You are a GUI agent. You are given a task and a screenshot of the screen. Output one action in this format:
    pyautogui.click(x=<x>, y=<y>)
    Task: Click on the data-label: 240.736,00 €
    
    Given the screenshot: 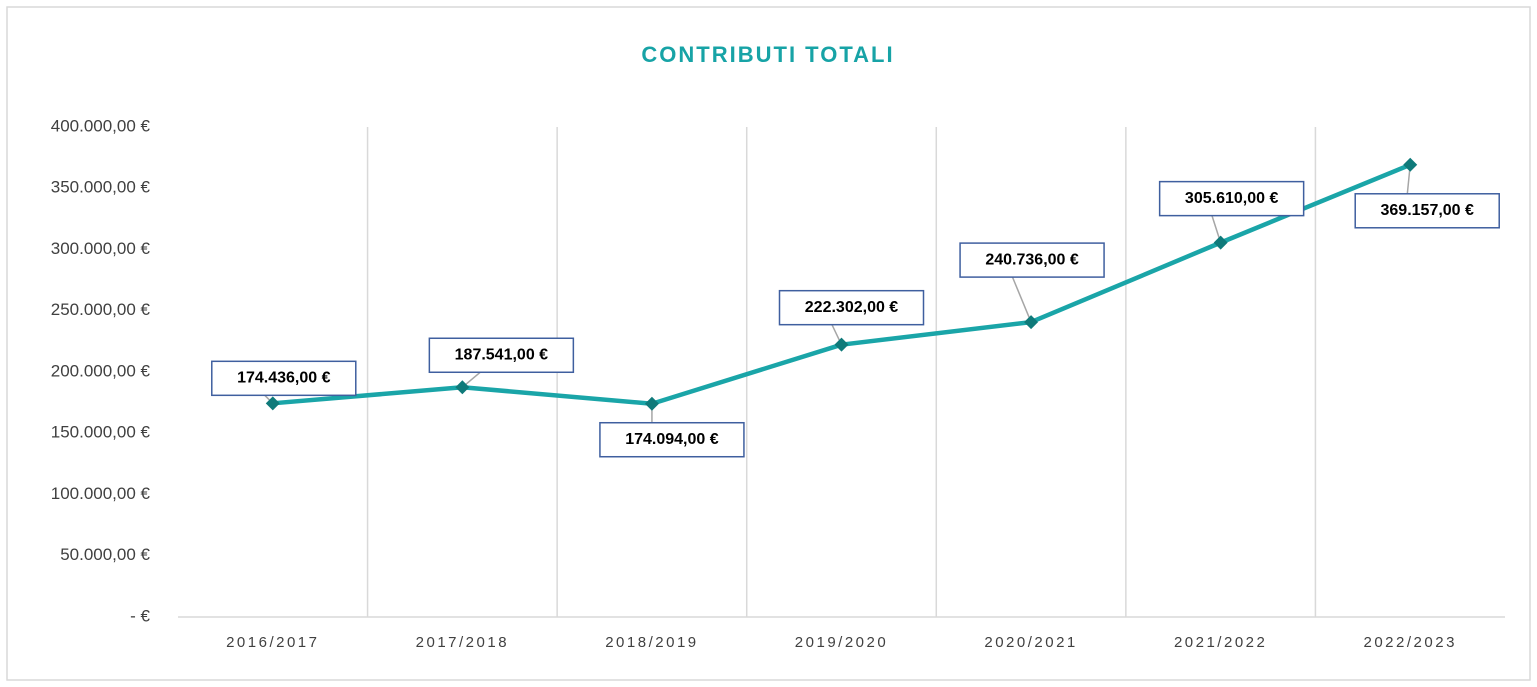 What is the action you would take?
    pyautogui.click(x=1032, y=259)
    